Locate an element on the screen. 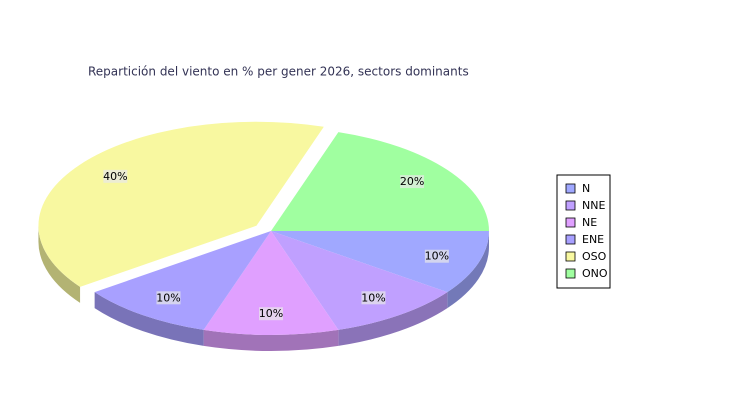 This screenshot has height=400, width=750. value-label: 40% is located at coordinates (115, 176).